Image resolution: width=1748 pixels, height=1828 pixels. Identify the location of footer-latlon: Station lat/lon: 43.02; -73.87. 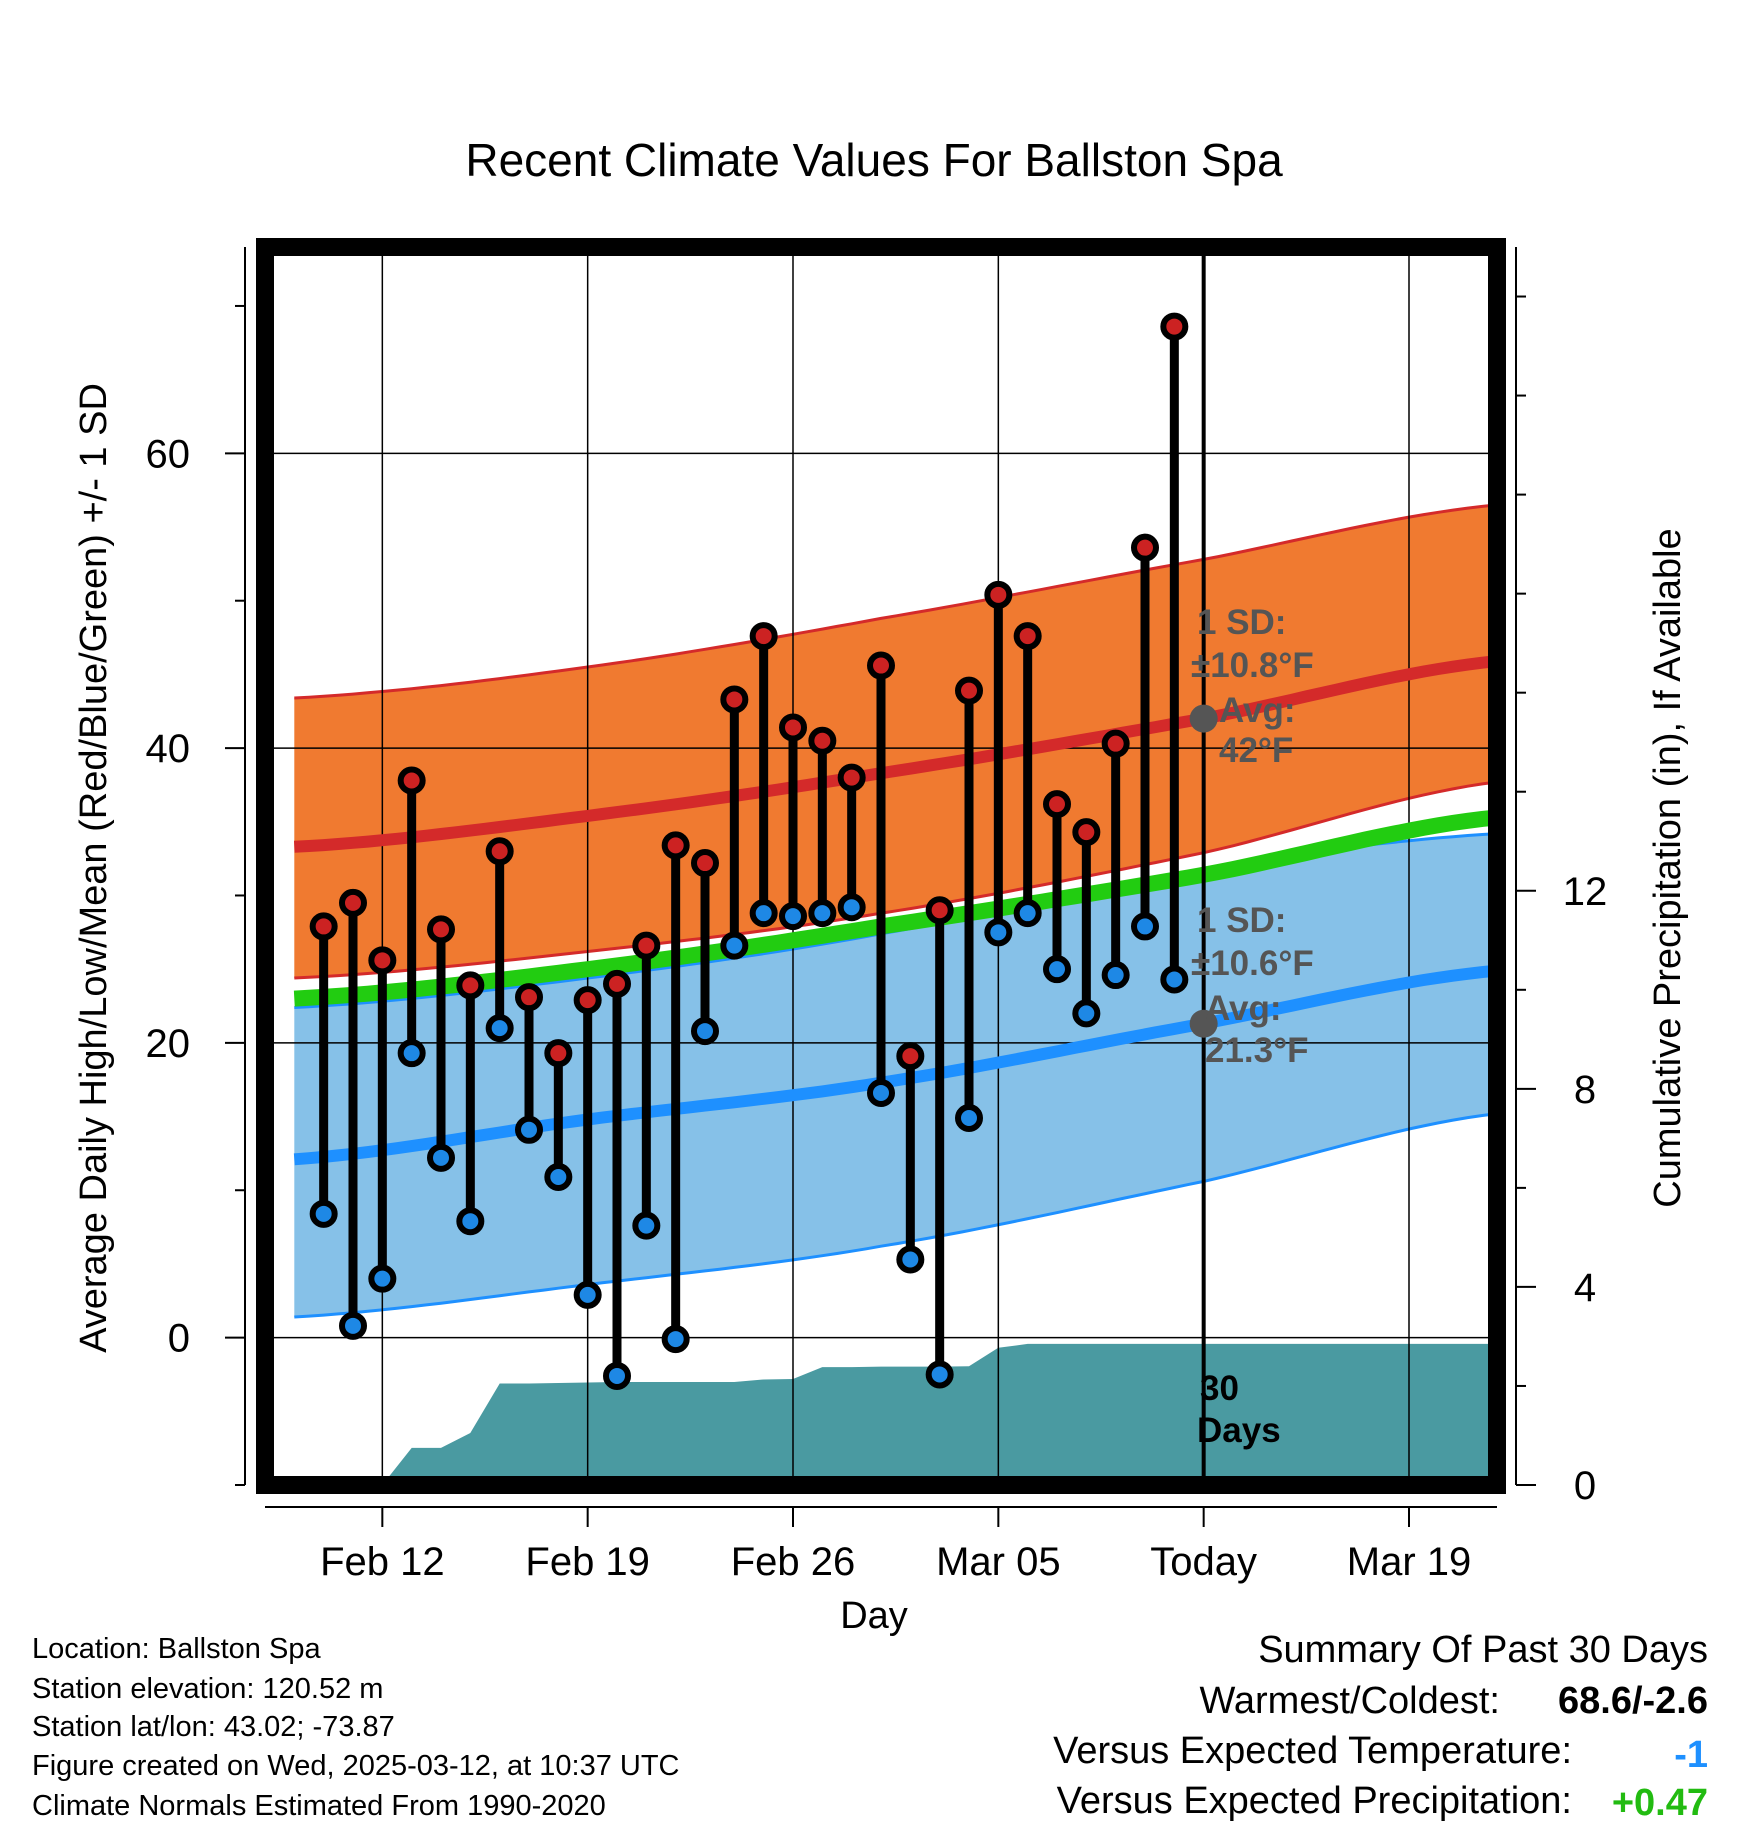
(213, 1727).